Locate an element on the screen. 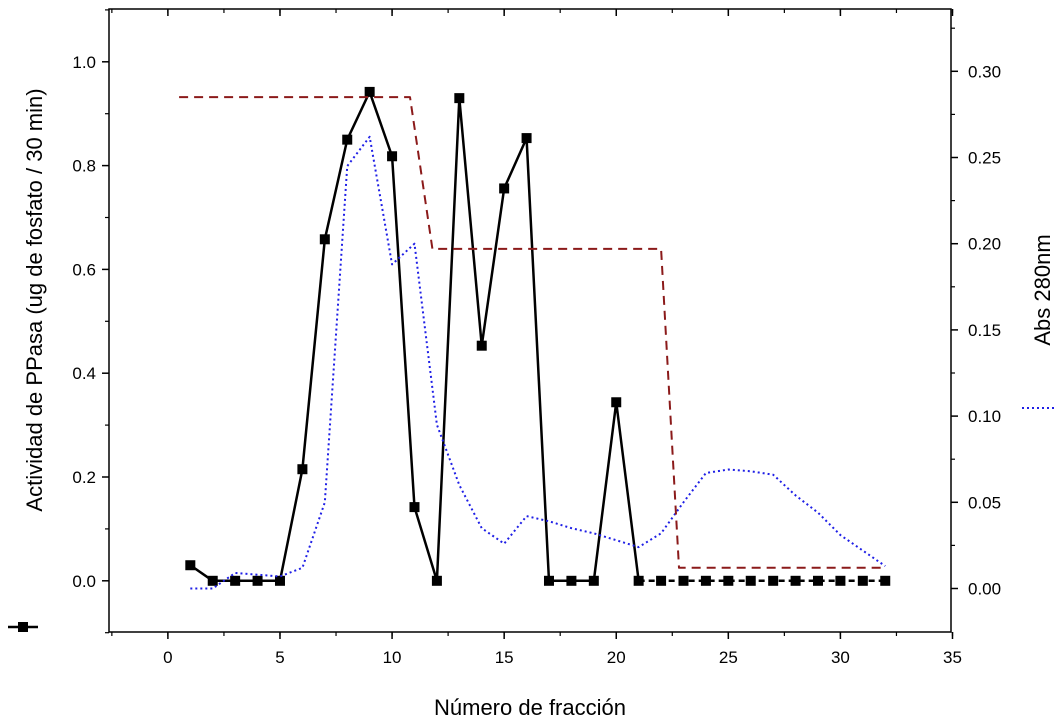 This screenshot has height=723, width=1057. x-tick-label: 0 is located at coordinates (167, 657).